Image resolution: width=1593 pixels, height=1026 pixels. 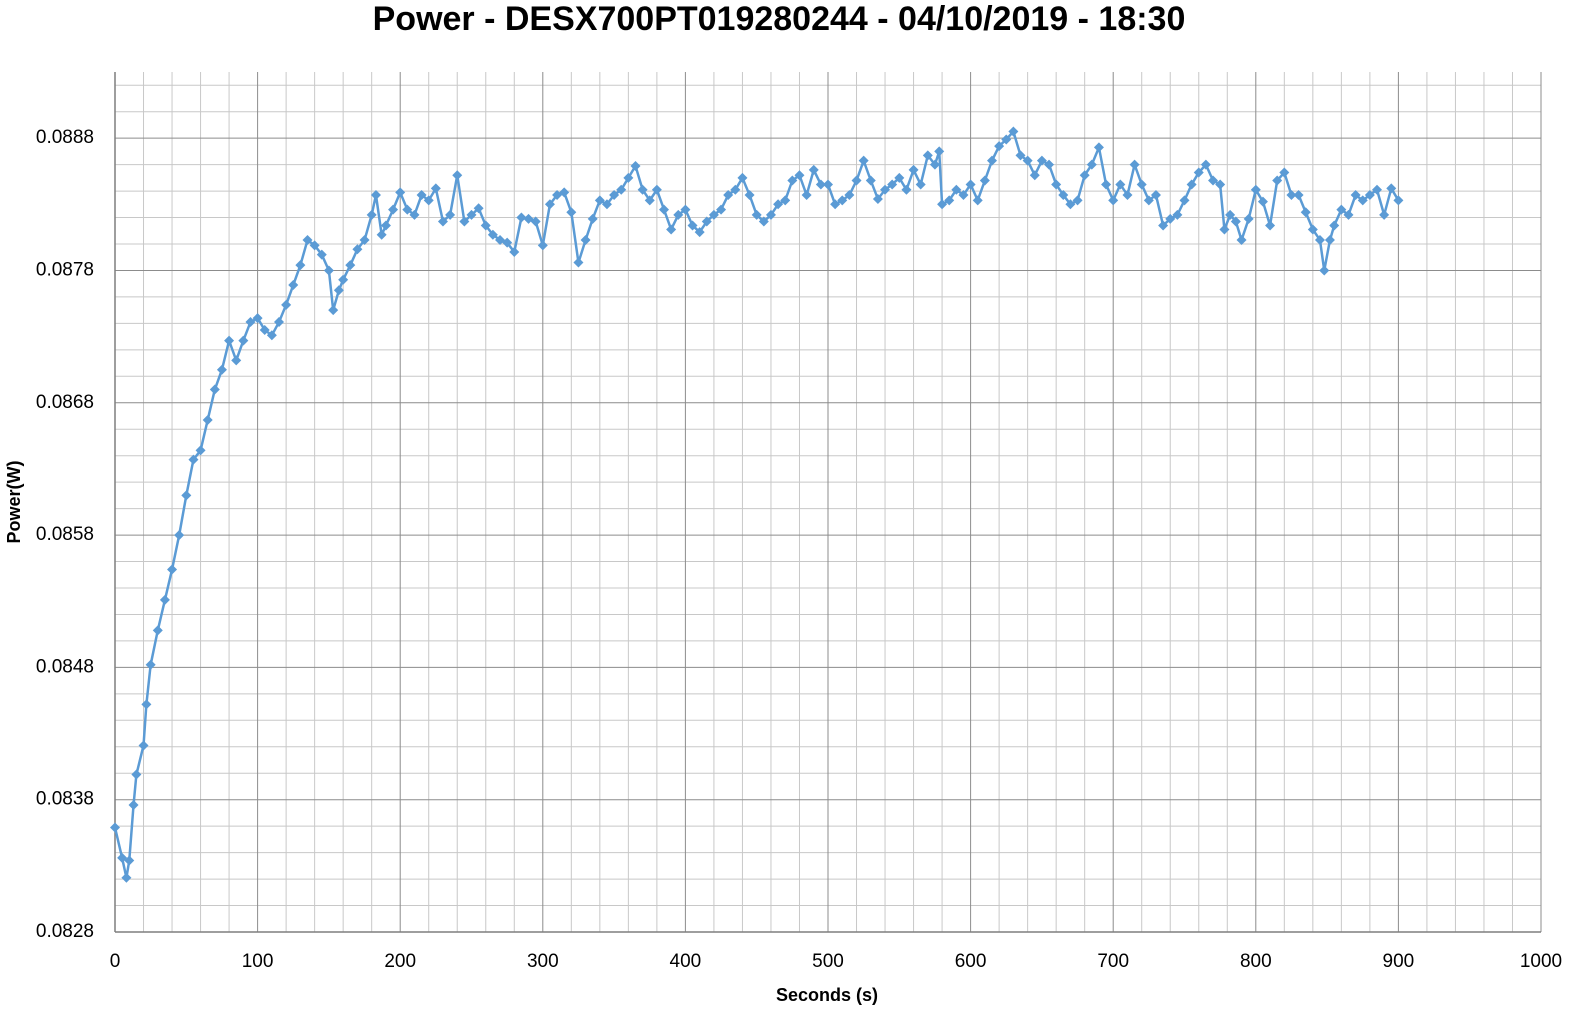 I want to click on x-tick-label: 600, so click(x=971, y=961).